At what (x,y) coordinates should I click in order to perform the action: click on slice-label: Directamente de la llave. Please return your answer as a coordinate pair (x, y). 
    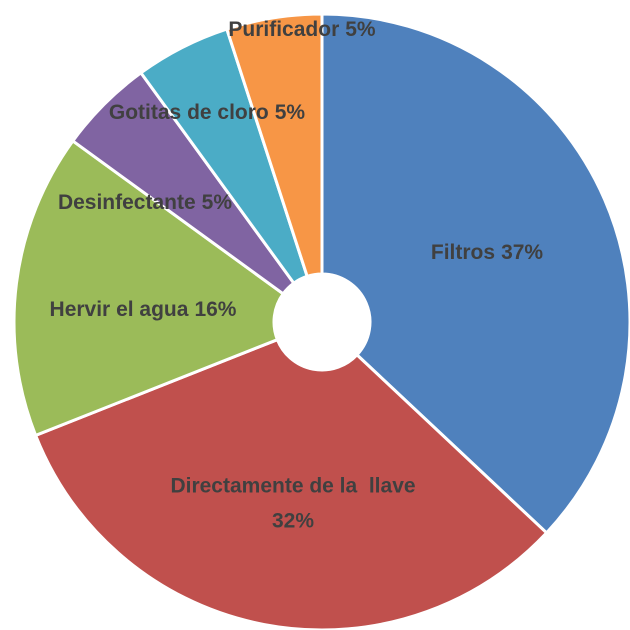
    Looking at the image, I should click on (292, 486).